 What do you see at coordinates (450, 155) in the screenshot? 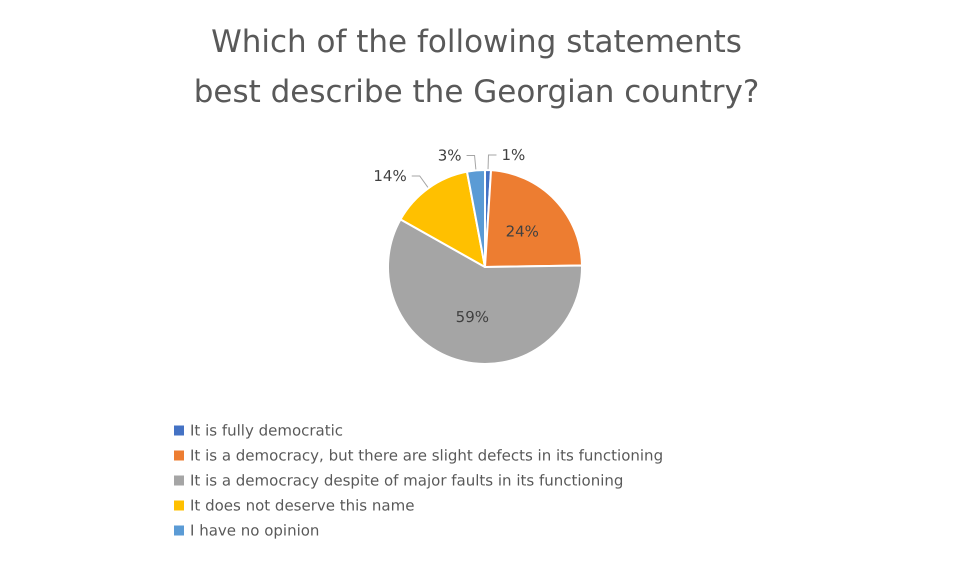
I see `data-label: 3%` at bounding box center [450, 155].